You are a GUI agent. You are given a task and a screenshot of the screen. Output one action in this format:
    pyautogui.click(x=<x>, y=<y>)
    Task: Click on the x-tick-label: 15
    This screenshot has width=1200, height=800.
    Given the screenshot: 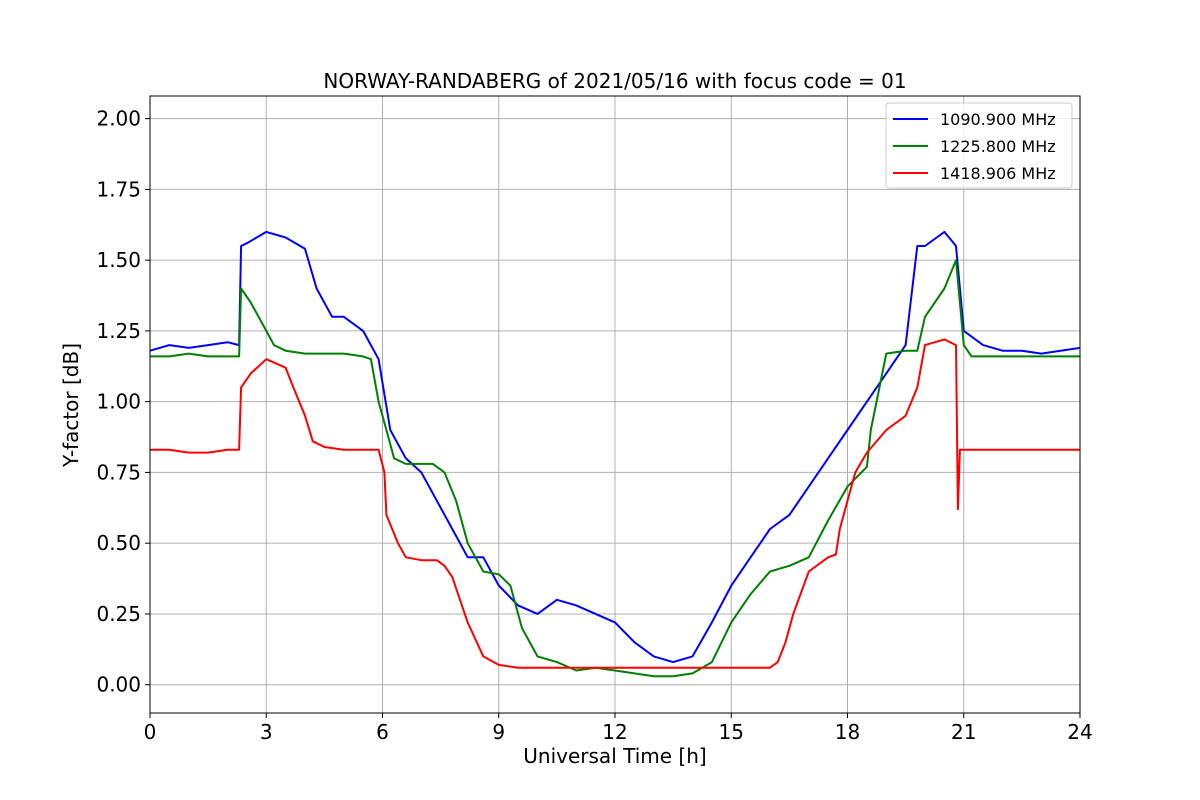 What is the action you would take?
    pyautogui.click(x=731, y=732)
    